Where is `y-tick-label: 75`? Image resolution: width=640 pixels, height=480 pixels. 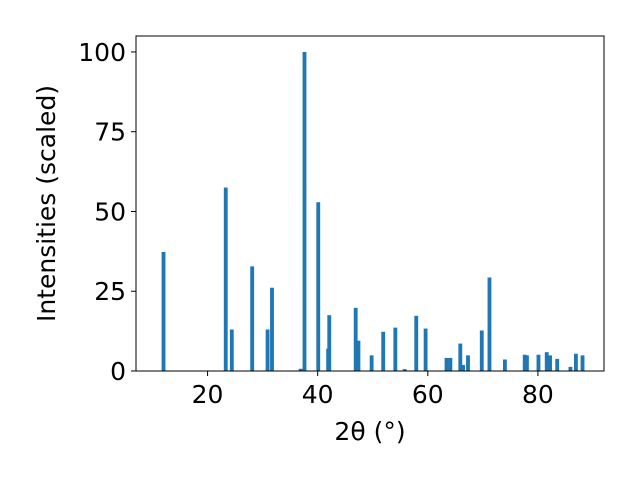
y-tick-label: 75 is located at coordinates (110, 132).